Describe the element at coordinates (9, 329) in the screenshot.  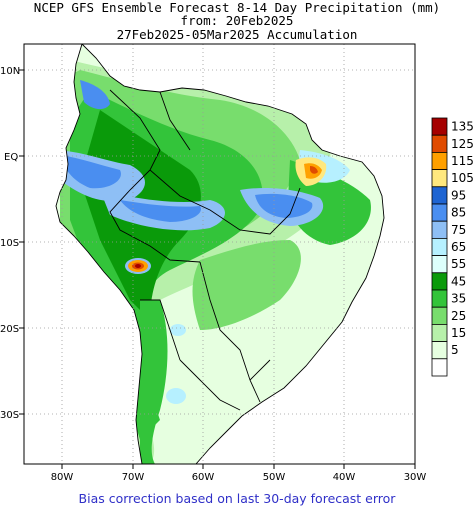
I see `lat-label: 20S` at that location.